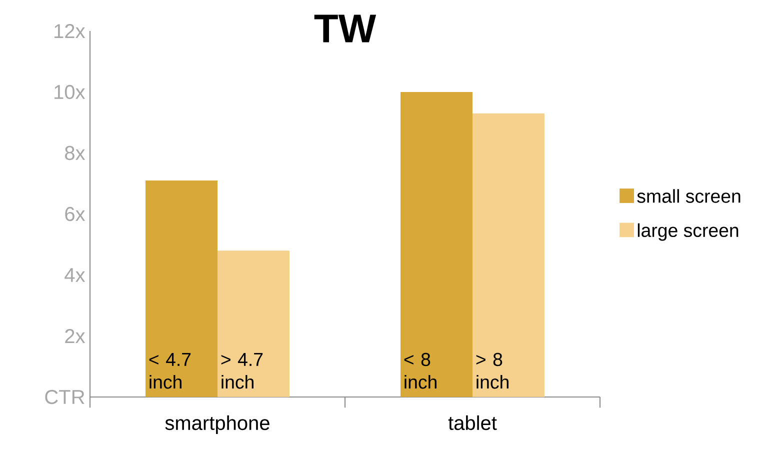  Describe the element at coordinates (420, 370) in the screenshot. I see `annotation: < 8 inch` at that location.